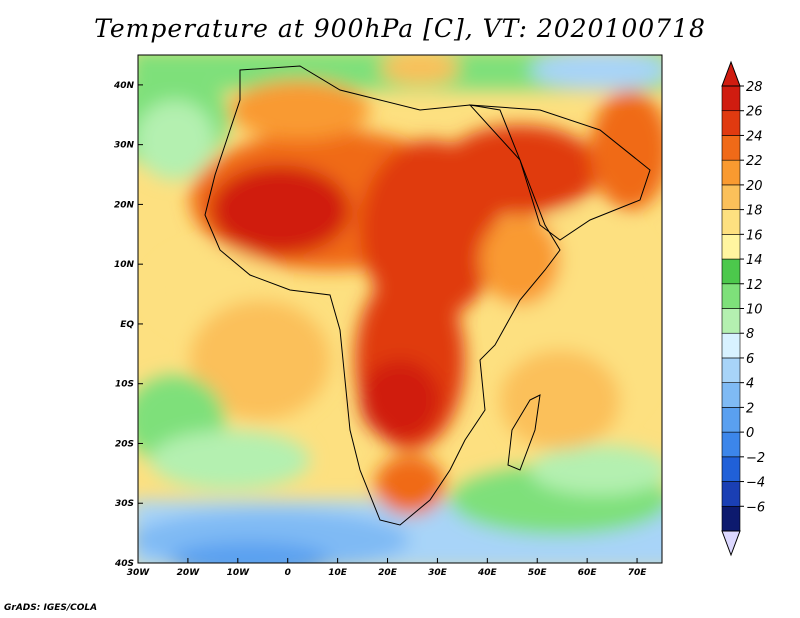 This screenshot has height=618, width=800. What do you see at coordinates (750, 433) in the screenshot?
I see `colorbar-label: 0` at bounding box center [750, 433].